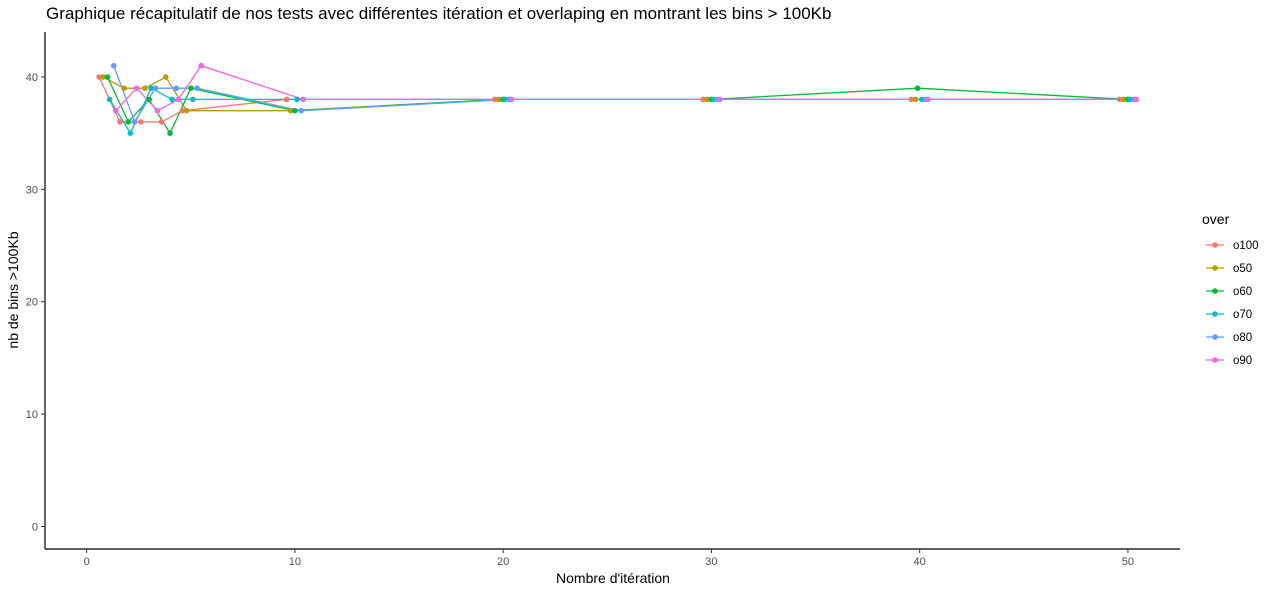 The height and width of the screenshot is (599, 1274). What do you see at coordinates (32, 303) in the screenshot?
I see `y-tick-label: 20` at bounding box center [32, 303].